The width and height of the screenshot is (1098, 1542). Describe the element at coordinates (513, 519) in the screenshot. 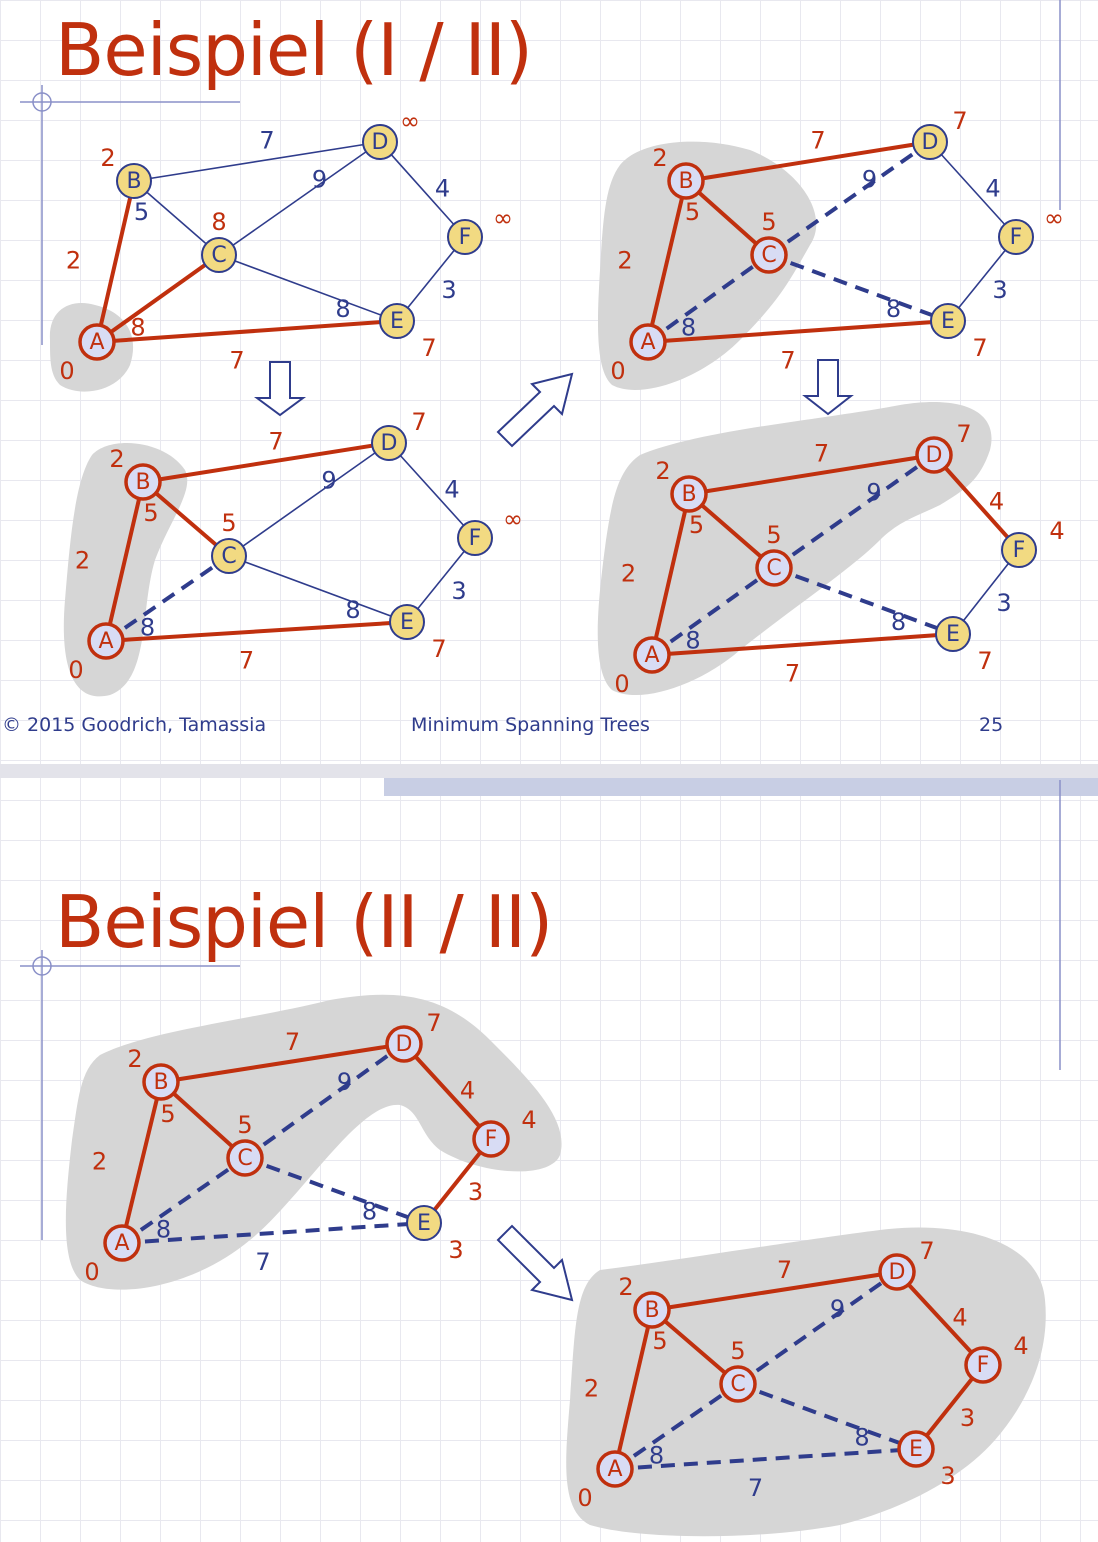

I see `distance-label-F: ∞` at that location.